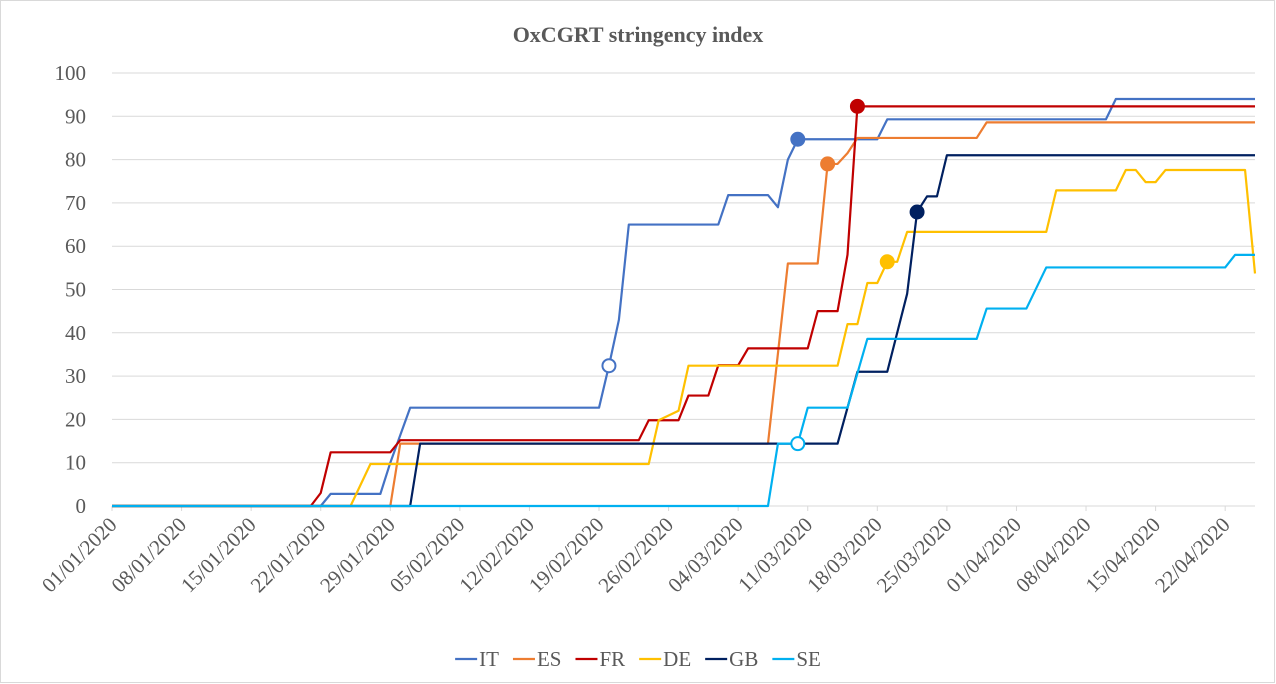  Describe the element at coordinates (489, 659) in the screenshot. I see `legend-label: IT` at that location.